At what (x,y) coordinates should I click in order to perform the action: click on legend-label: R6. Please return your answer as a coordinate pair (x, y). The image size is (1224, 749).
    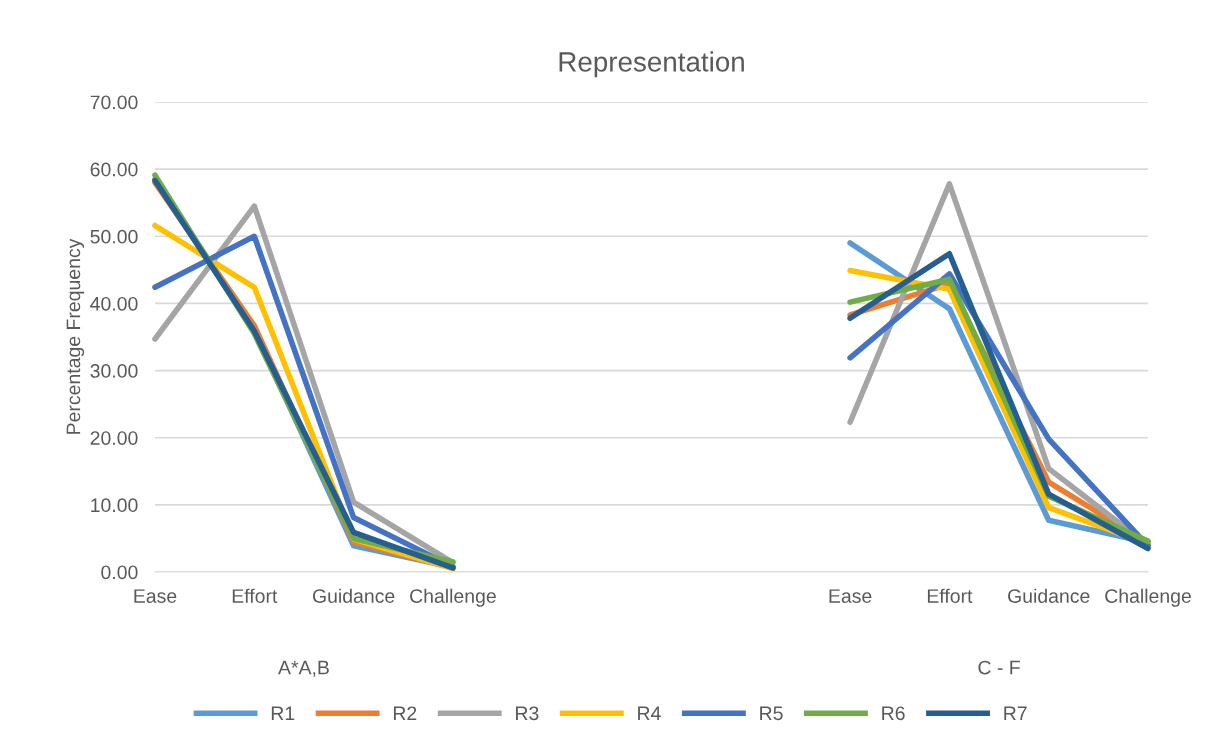
    Looking at the image, I should click on (893, 713).